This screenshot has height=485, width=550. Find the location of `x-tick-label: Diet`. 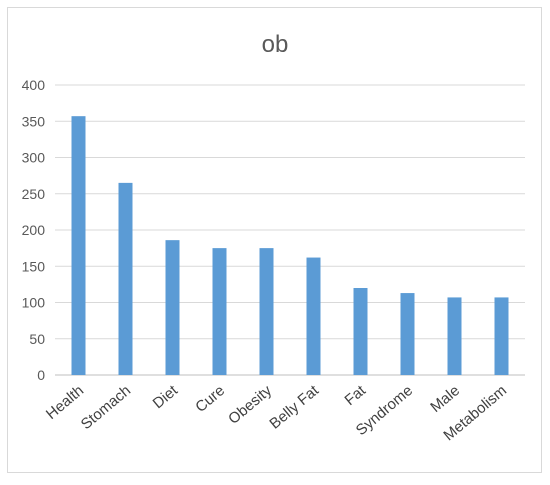

x-tick-label: Diet is located at coordinates (166, 397).